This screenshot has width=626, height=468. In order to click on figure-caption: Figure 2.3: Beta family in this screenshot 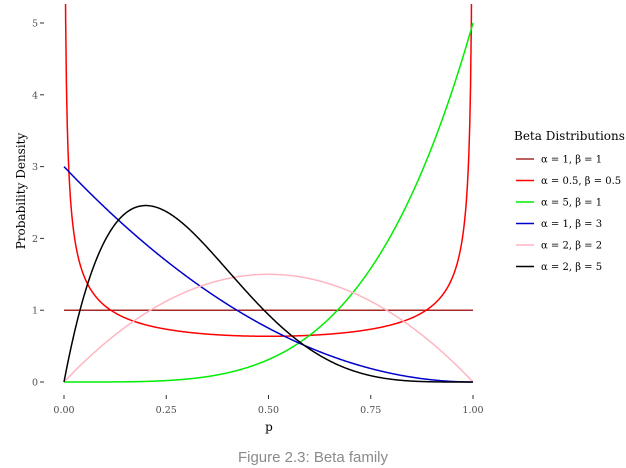, I will do `click(313, 457)`.